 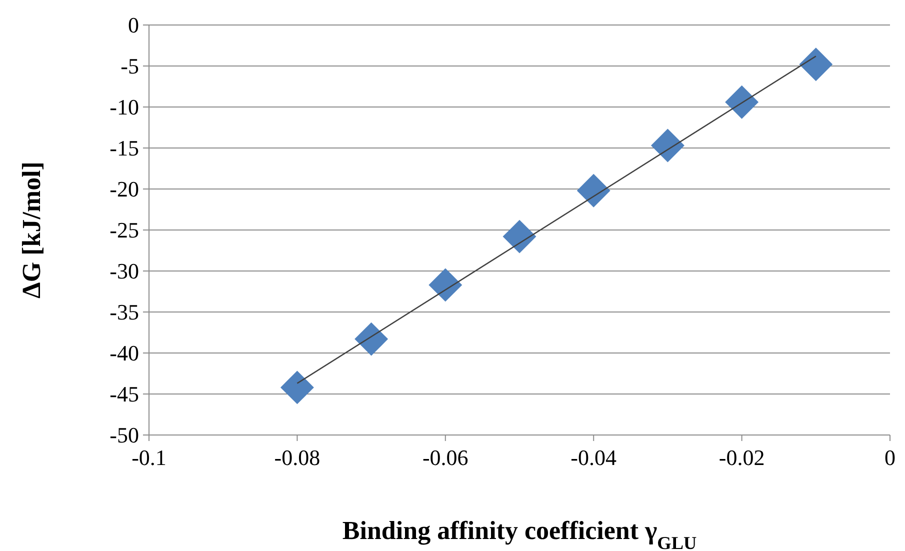 I want to click on x-tick-label: -0.06, so click(x=445, y=457).